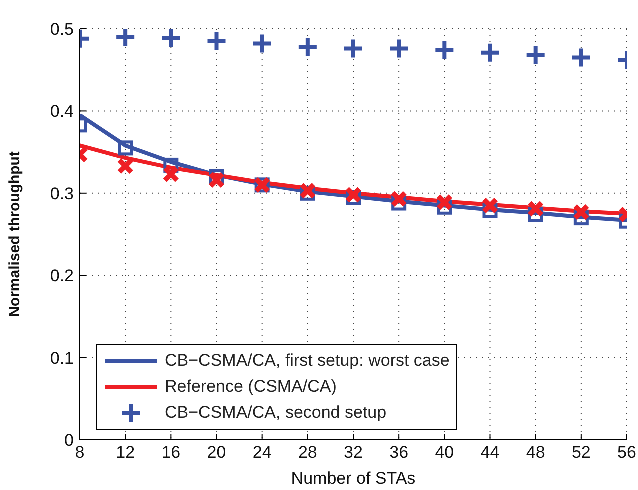  I want to click on x-tick-label: 44, so click(490, 452).